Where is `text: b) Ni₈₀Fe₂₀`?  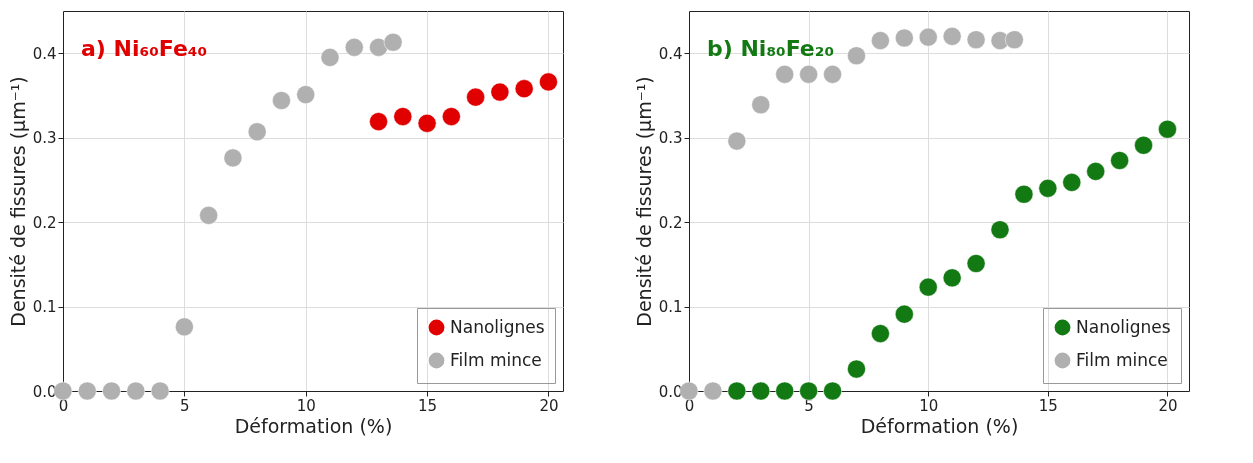
text: b) Ni₈₀Fe₂₀ is located at coordinates (771, 48).